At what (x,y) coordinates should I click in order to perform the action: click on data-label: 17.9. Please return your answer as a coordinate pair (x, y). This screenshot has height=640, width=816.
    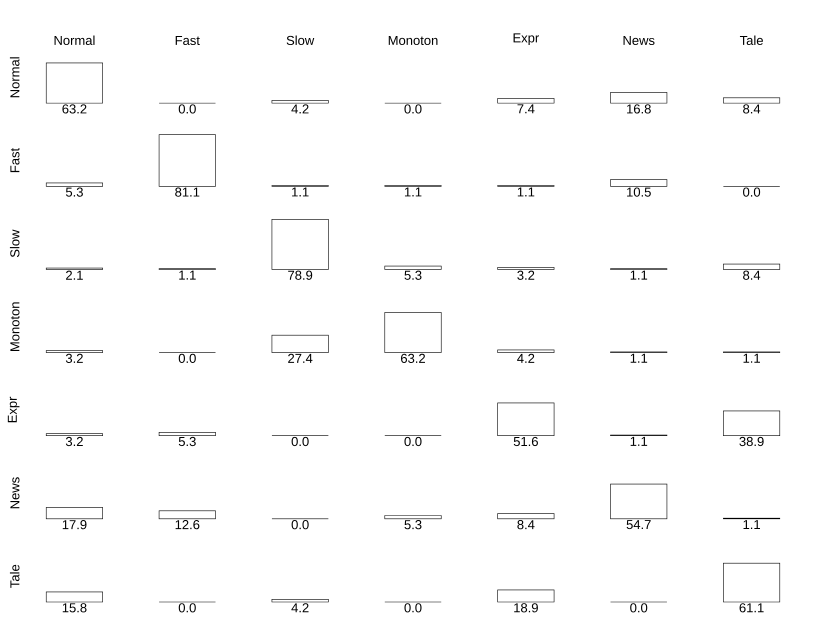
    Looking at the image, I should click on (74, 525).